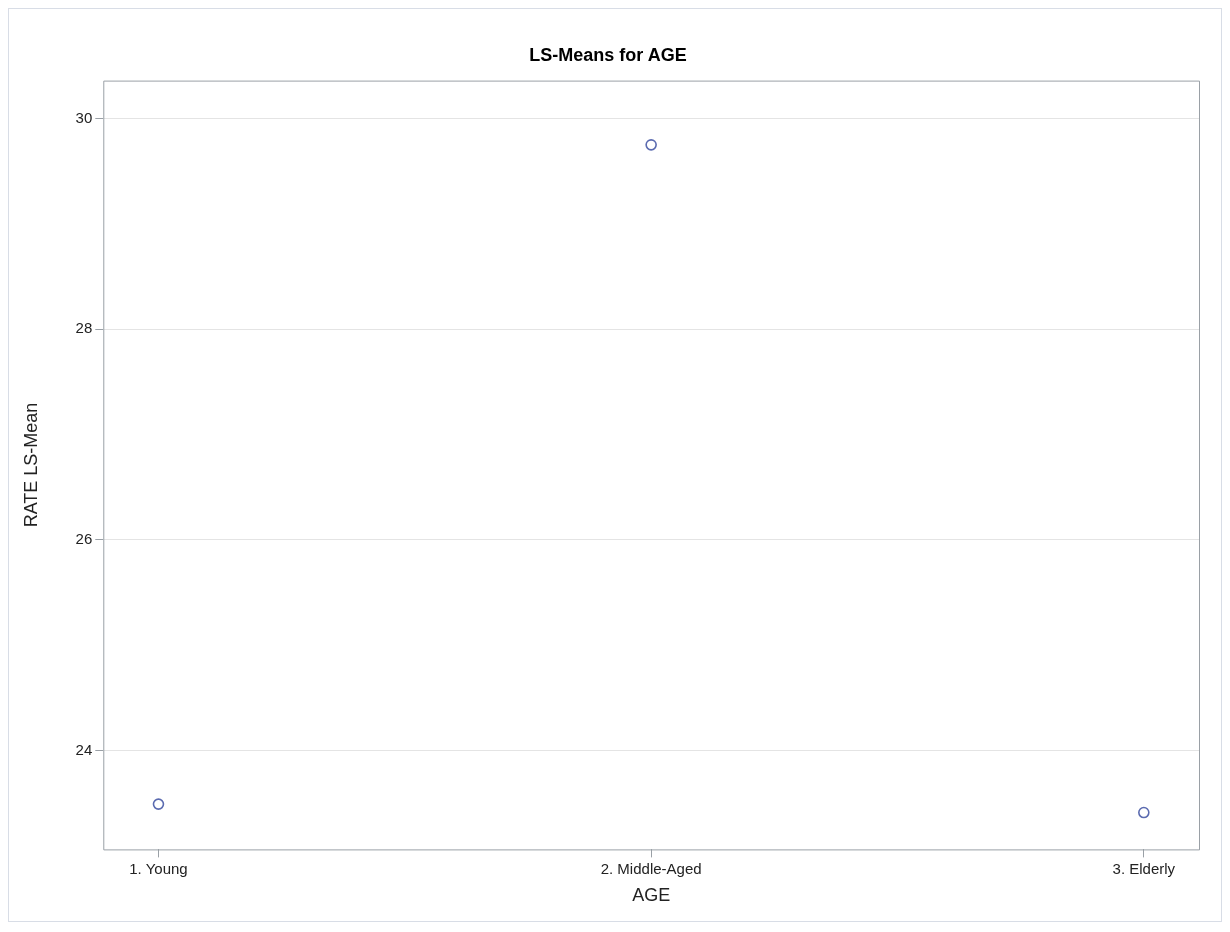 The image size is (1230, 932). What do you see at coordinates (651, 868) in the screenshot?
I see `x-tick-label: 2. Middle-Aged` at bounding box center [651, 868].